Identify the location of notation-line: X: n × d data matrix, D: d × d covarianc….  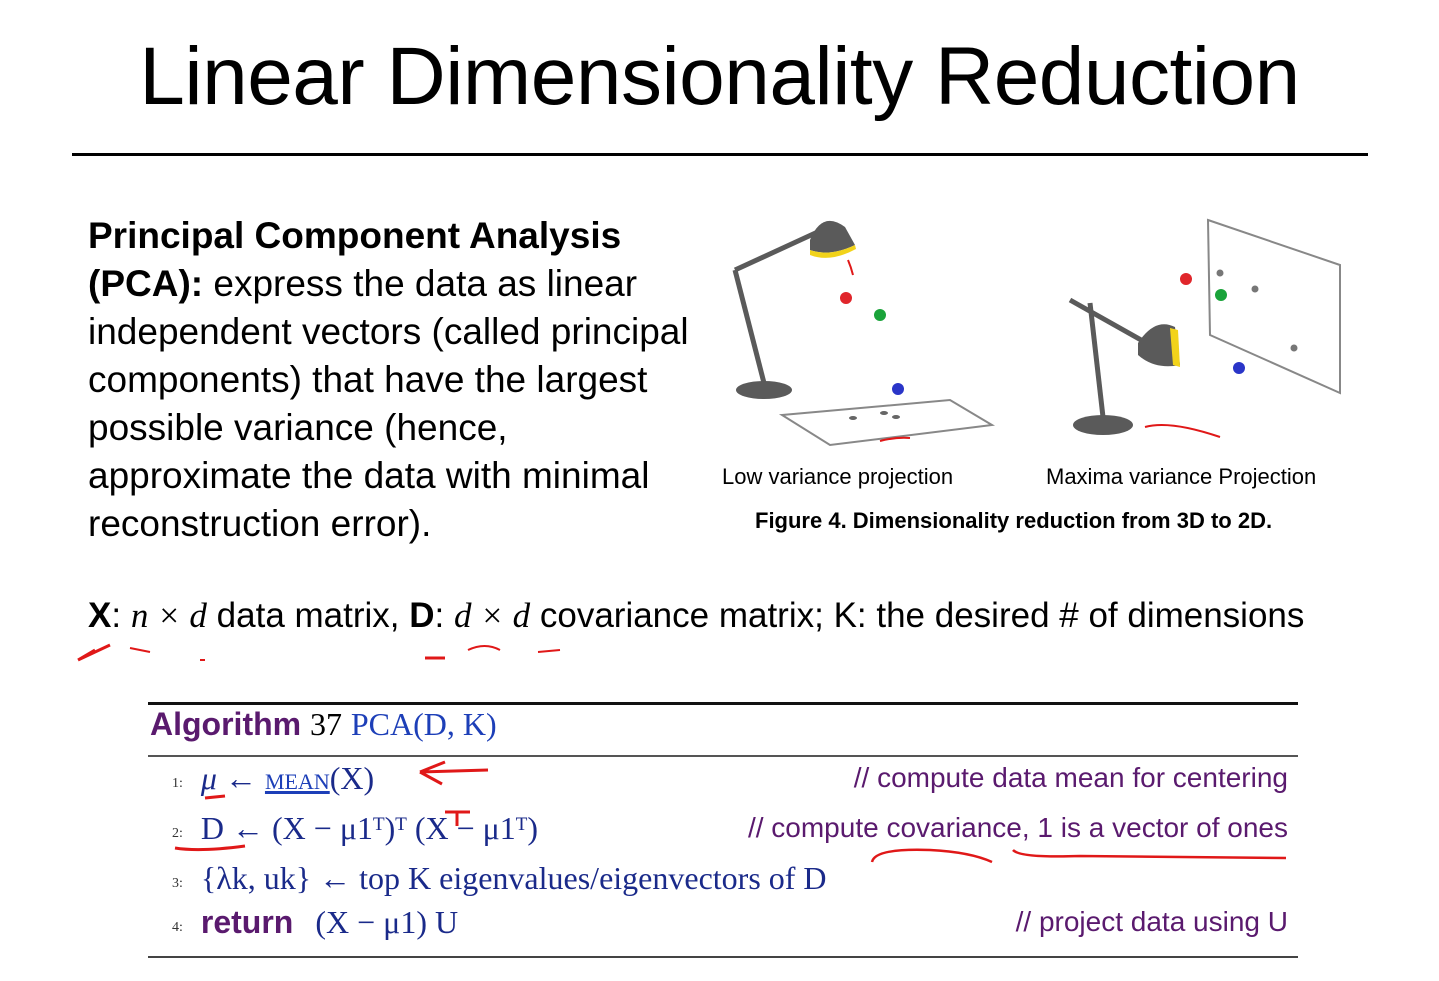
(696, 615).